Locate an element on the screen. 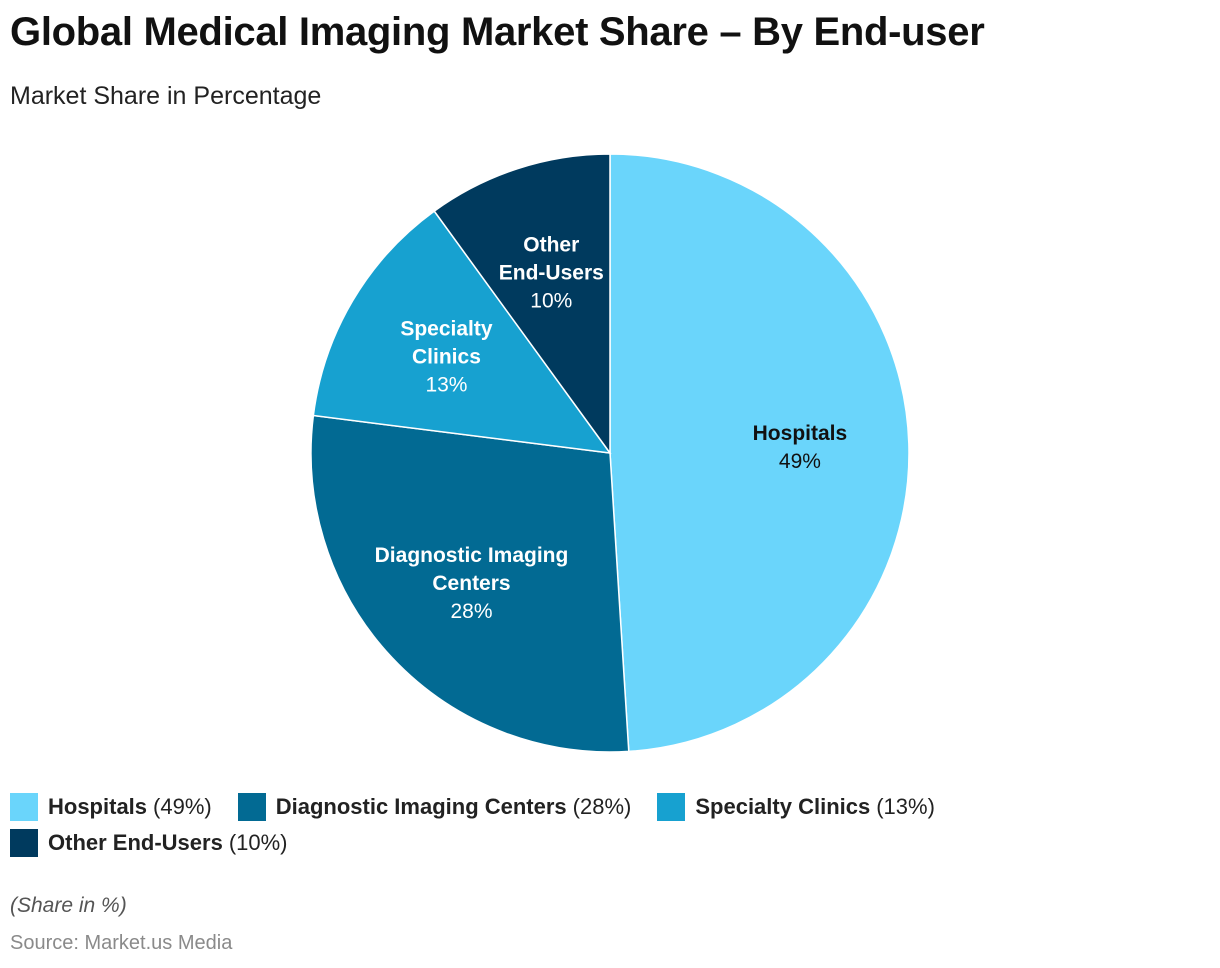 Image resolution: width=1220 pixels, height=968 pixels. slice-label-line: Hospitals is located at coordinates (800, 433).